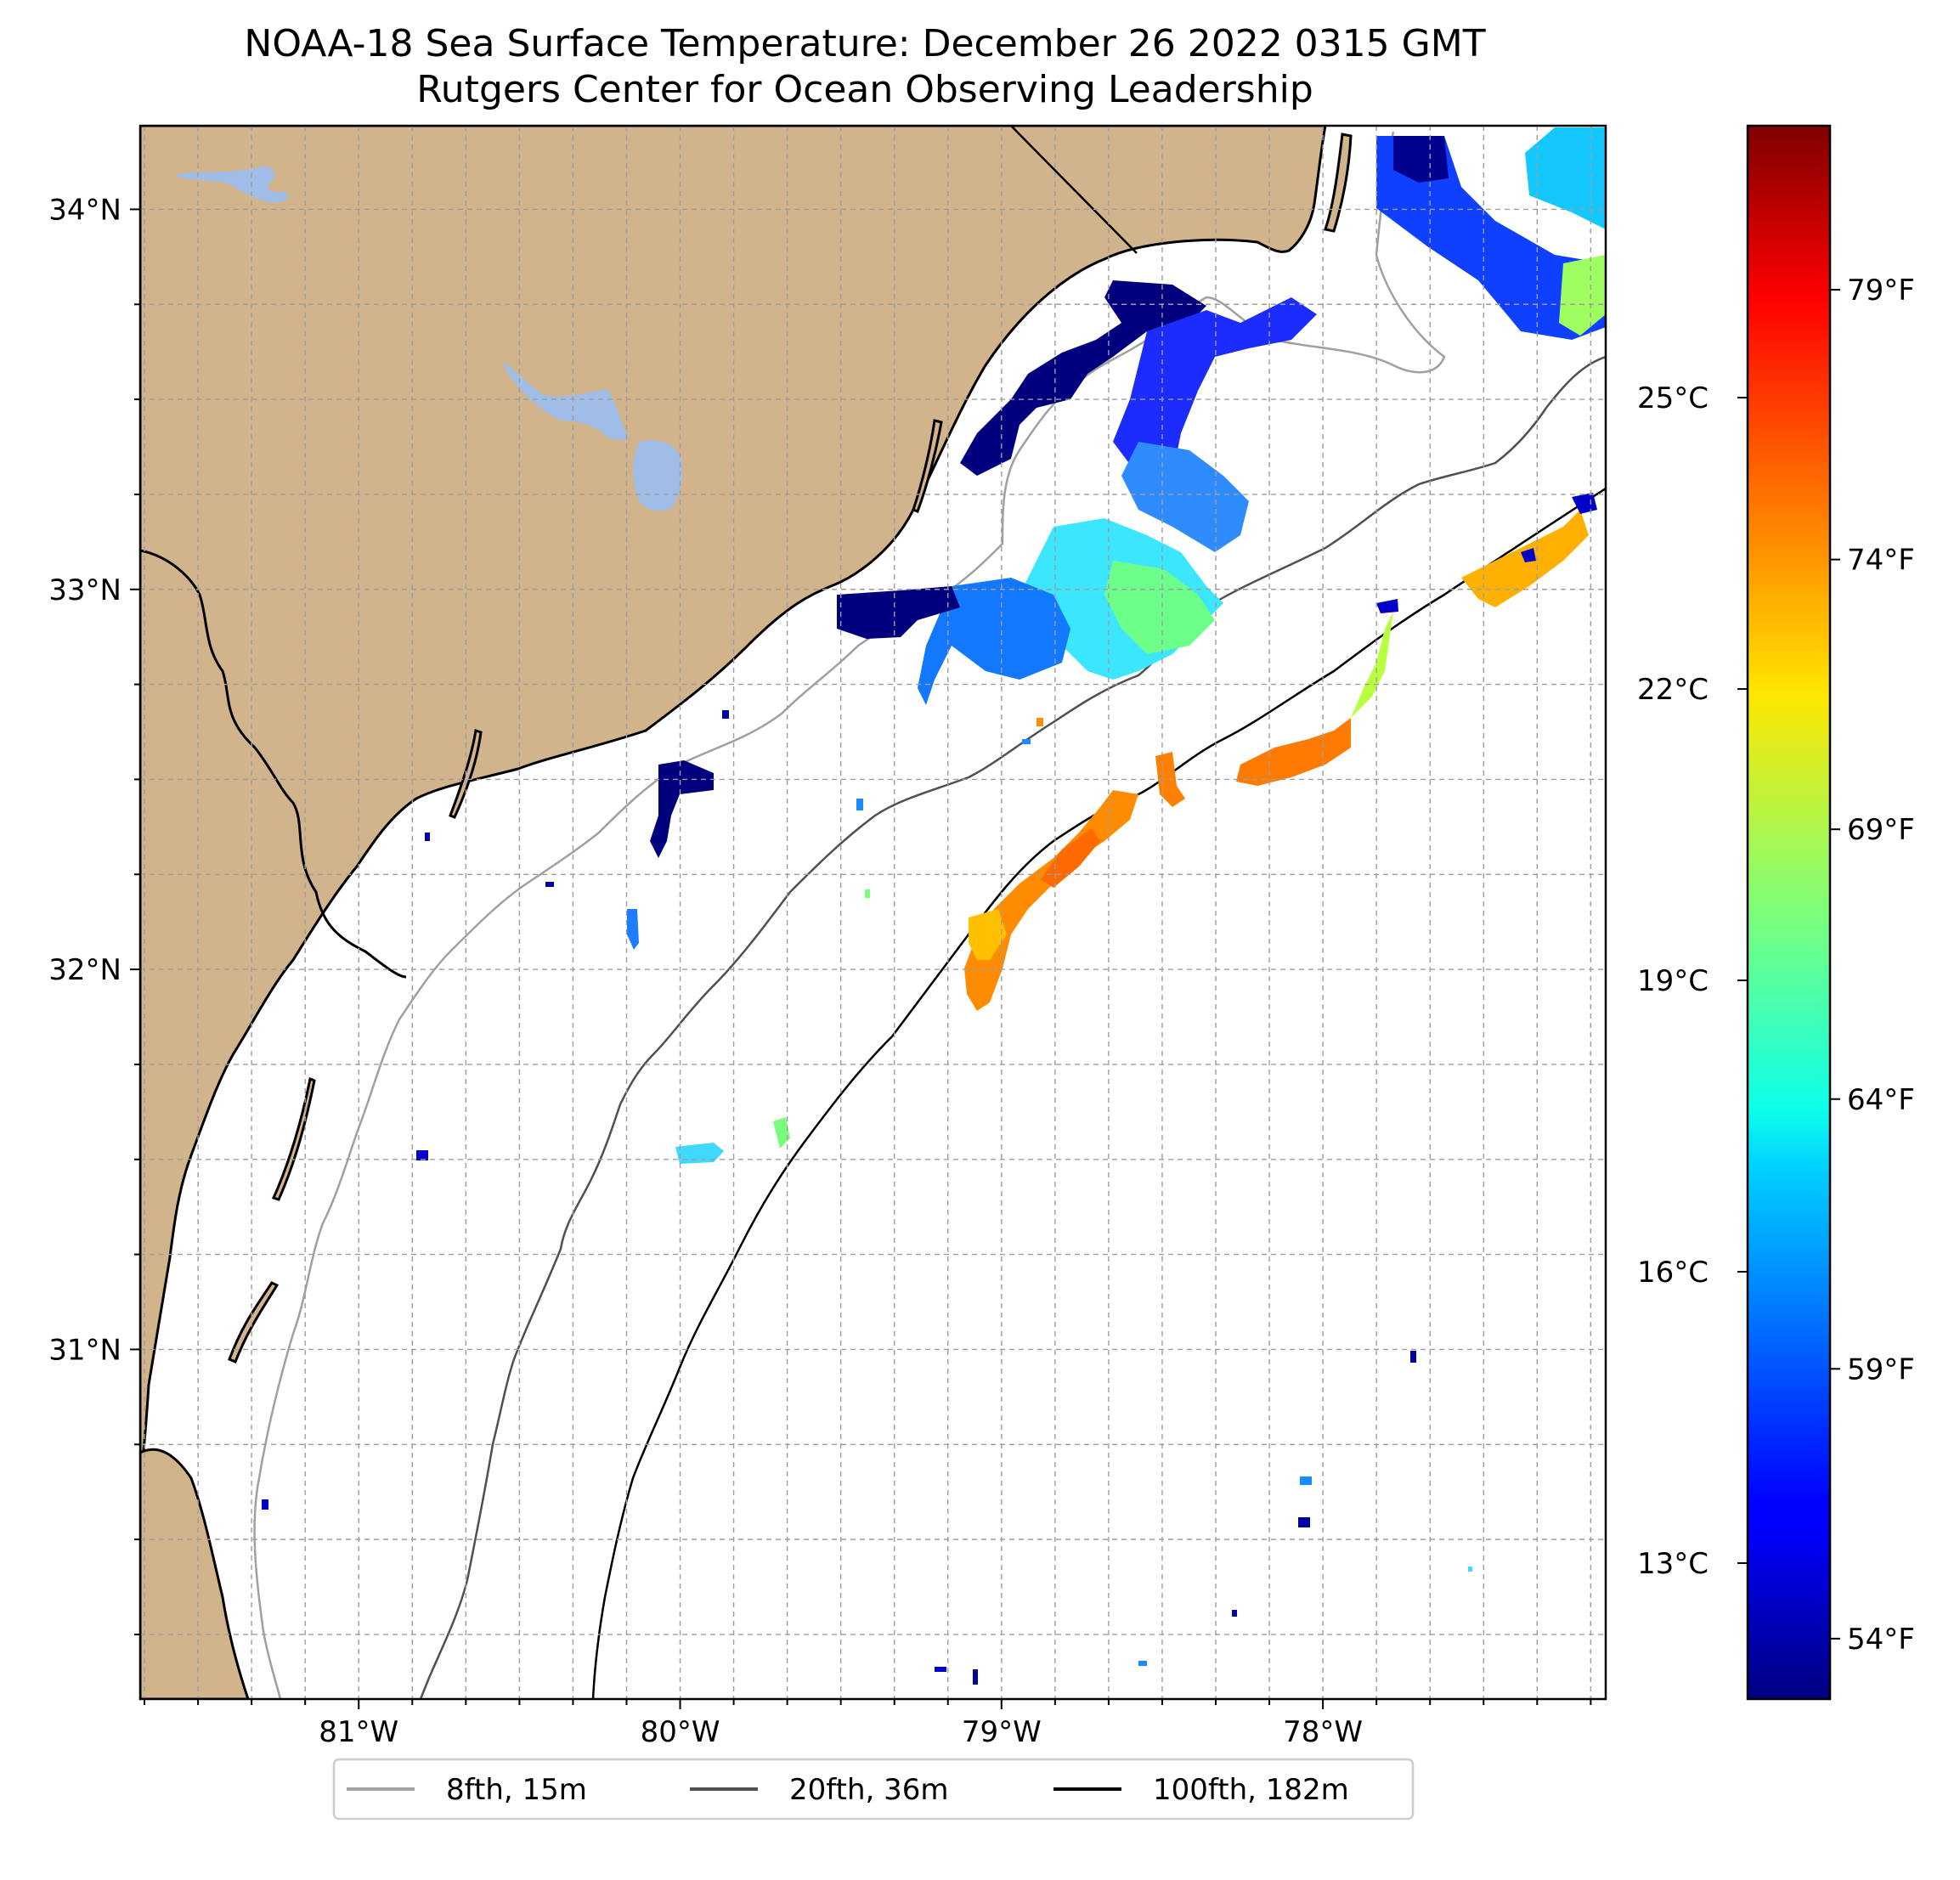  What do you see at coordinates (1881, 1640) in the screenshot?
I see `colorbar-fahrenheit-tick-label: 54°F` at bounding box center [1881, 1640].